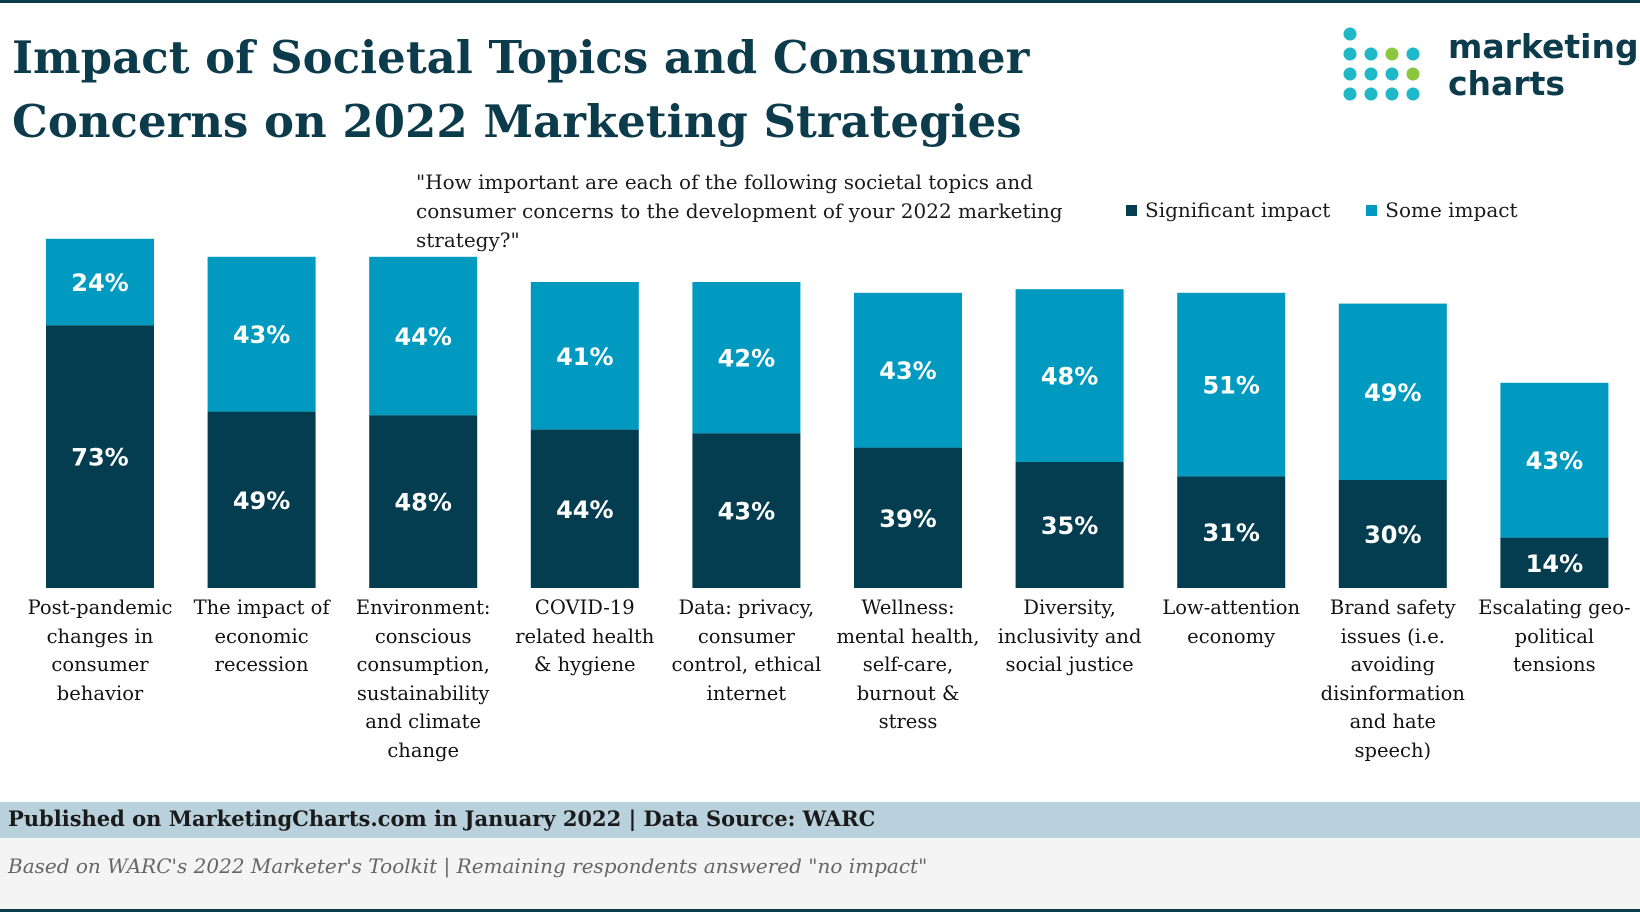  What do you see at coordinates (1131, 210) in the screenshot?
I see `legend-swatch-significant` at bounding box center [1131, 210].